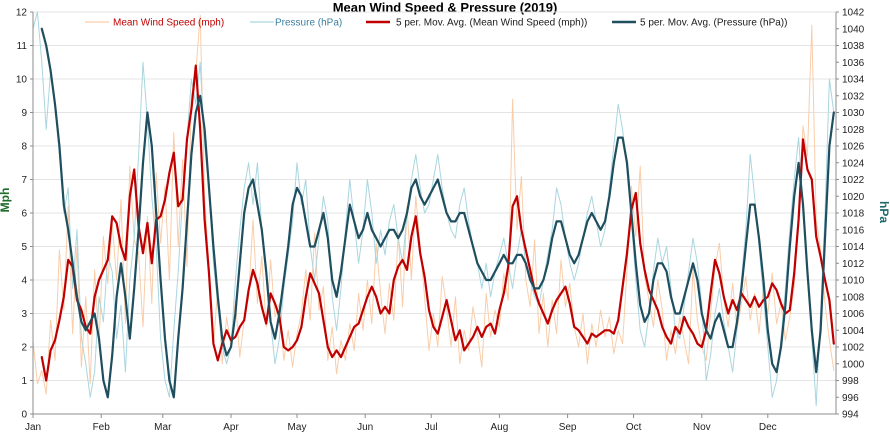  I want to click on legend-label: 5 per. Mov. Avg. (Pressure (hPa)), so click(713, 23).